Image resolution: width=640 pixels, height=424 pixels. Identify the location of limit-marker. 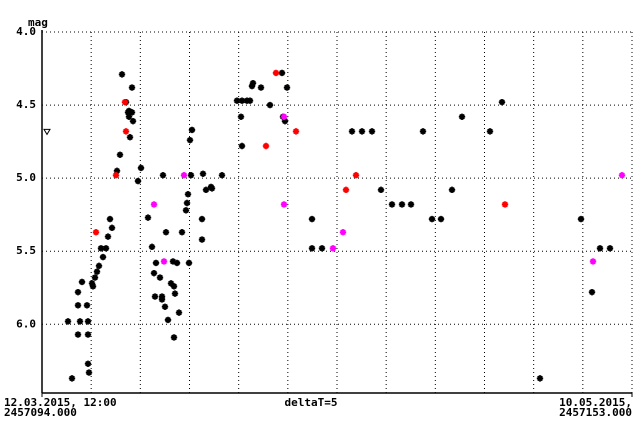
(47, 132).